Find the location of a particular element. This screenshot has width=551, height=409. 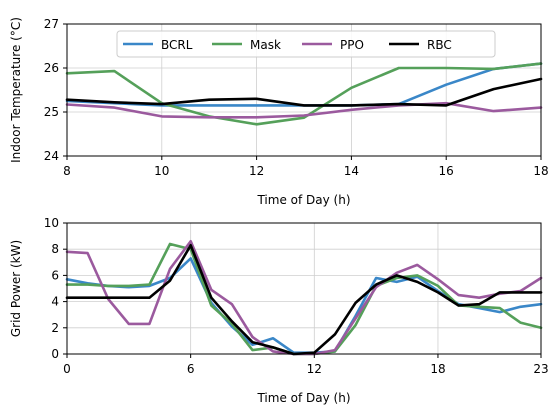

y-tick-label: 26 is located at coordinates (51, 68).